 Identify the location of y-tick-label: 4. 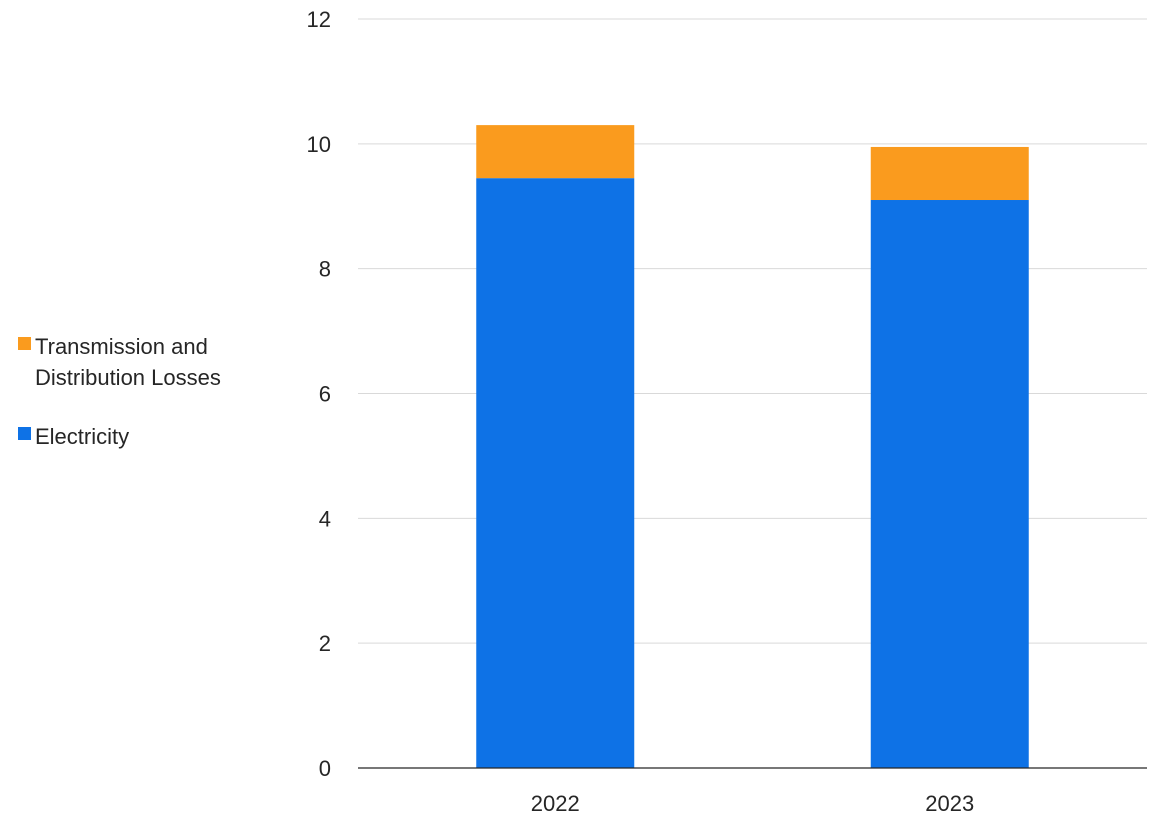
(325, 518).